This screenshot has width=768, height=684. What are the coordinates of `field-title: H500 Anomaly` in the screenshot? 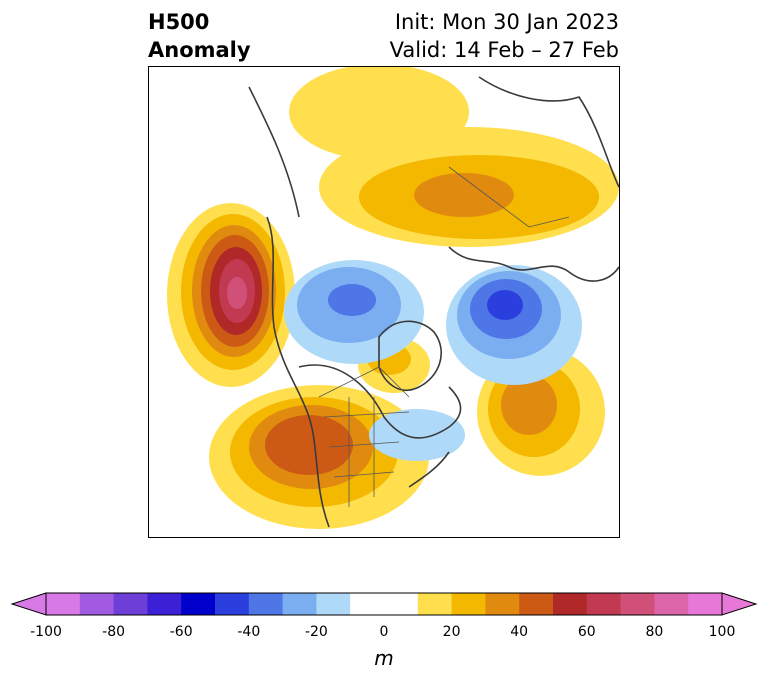 It's located at (199, 36).